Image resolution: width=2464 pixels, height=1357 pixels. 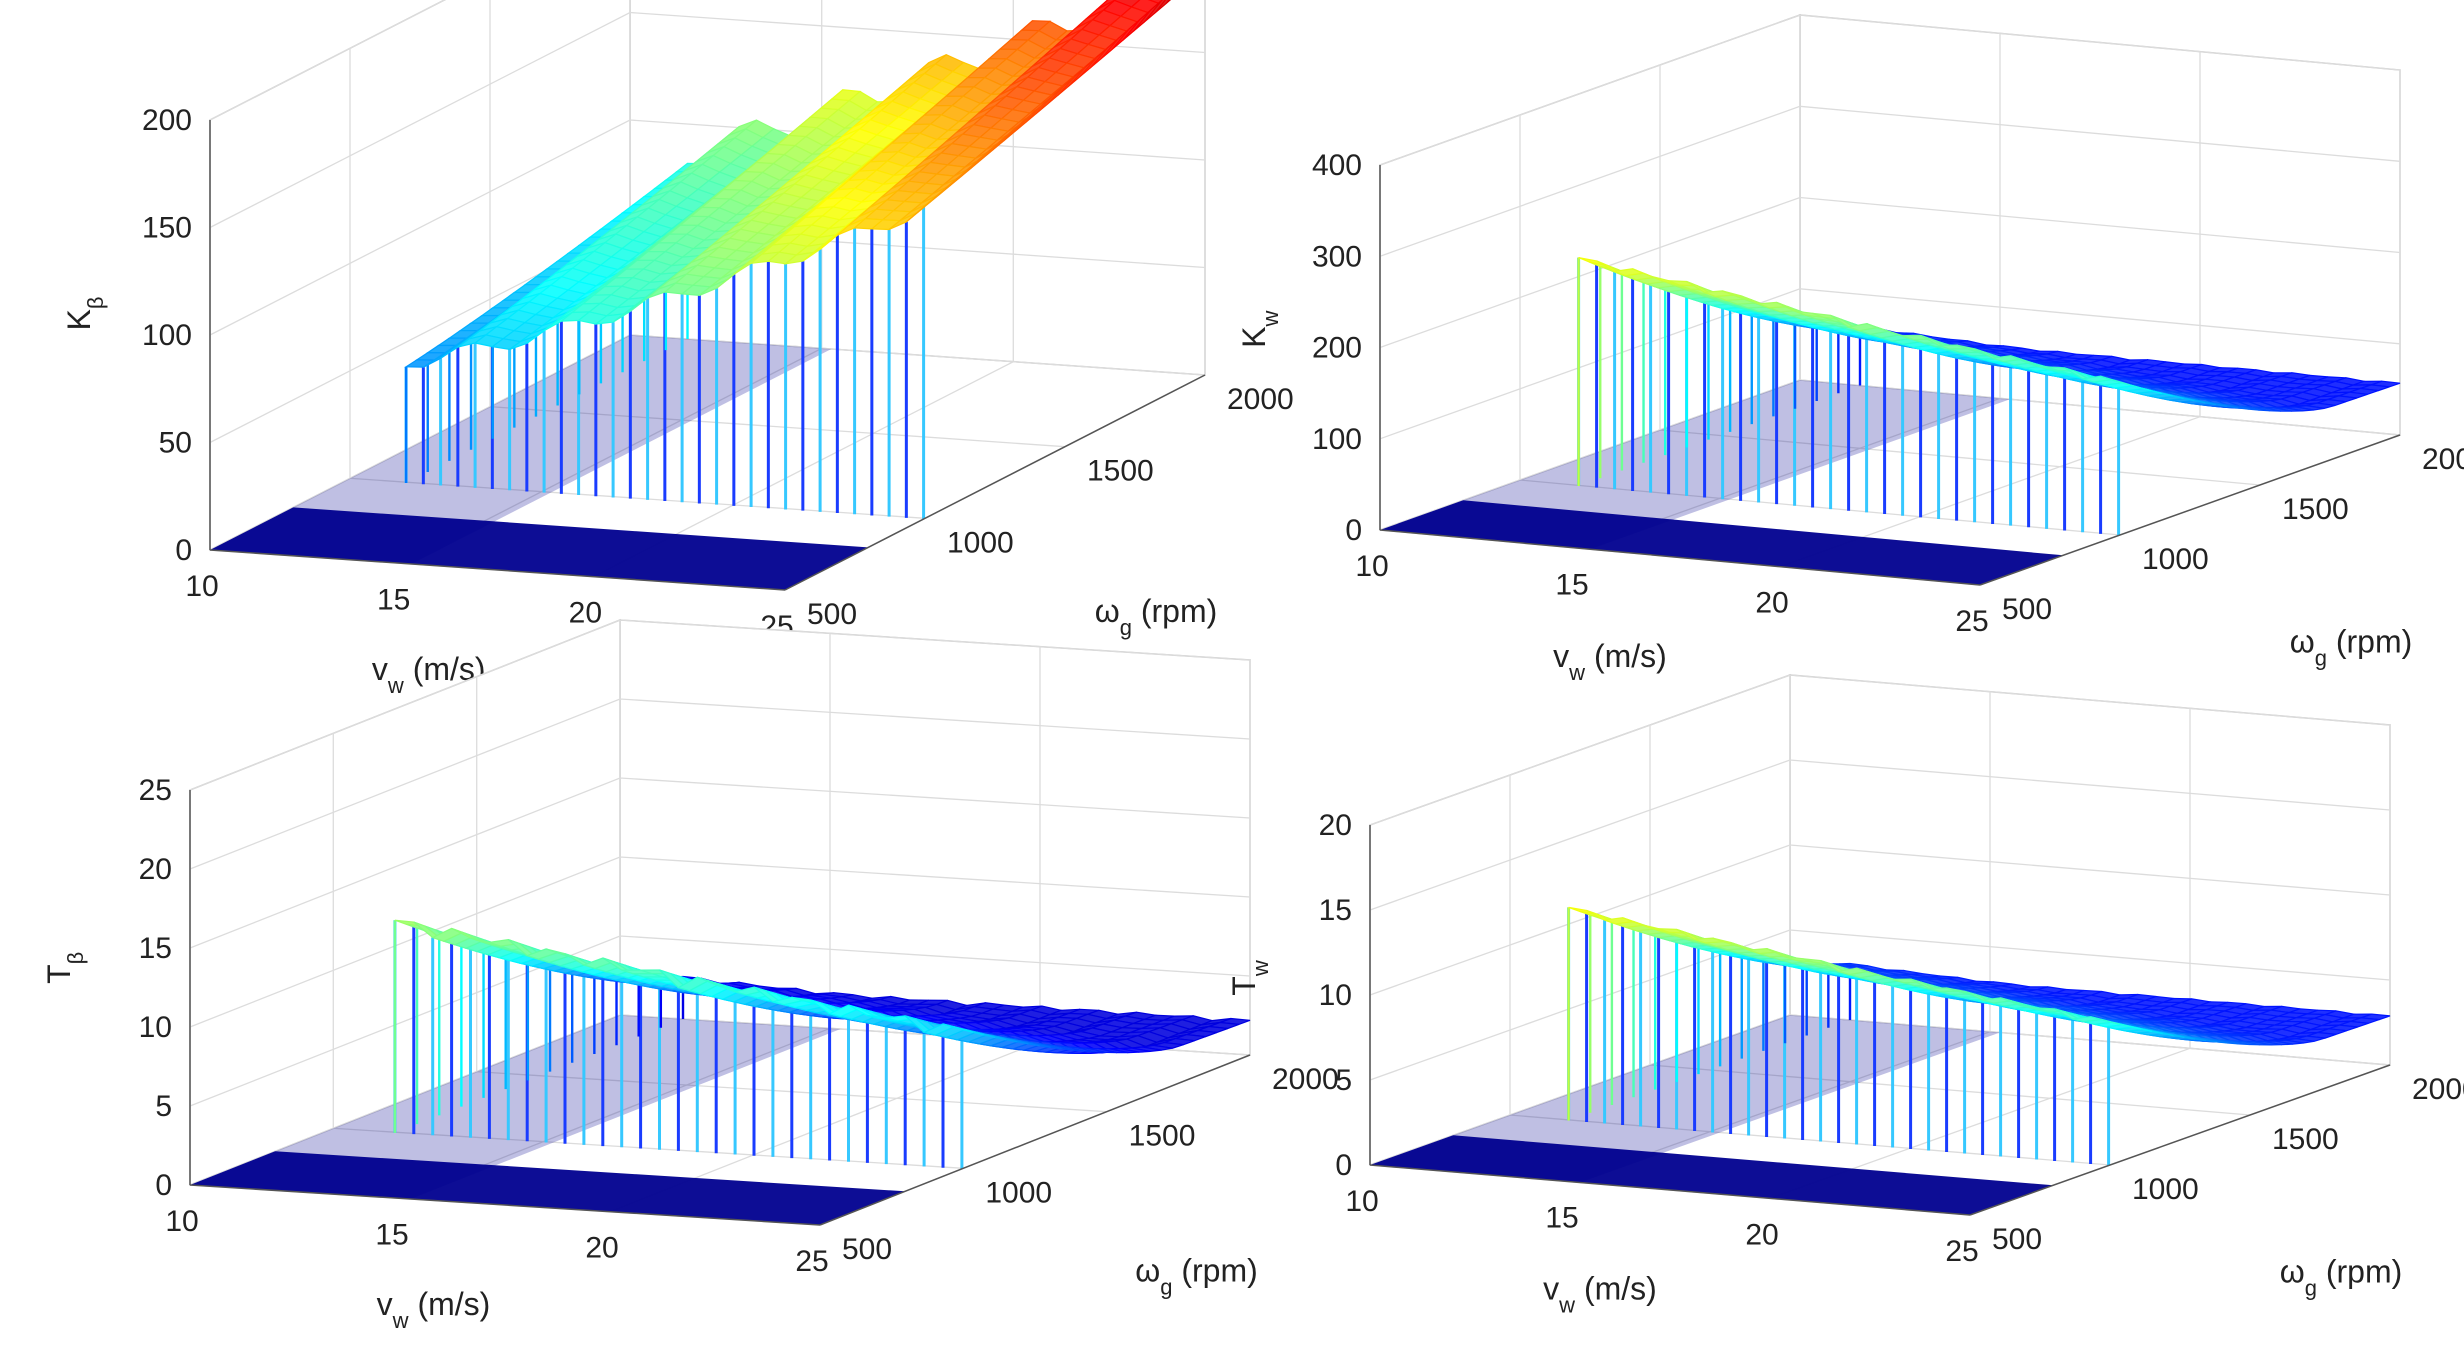 What do you see at coordinates (1337, 165) in the screenshot?
I see `z-tick-label: 400` at bounding box center [1337, 165].